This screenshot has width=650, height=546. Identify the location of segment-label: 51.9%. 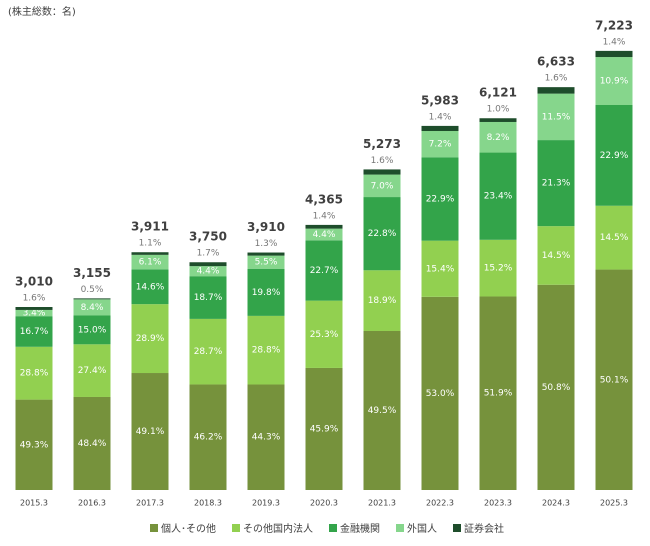
(498, 394).